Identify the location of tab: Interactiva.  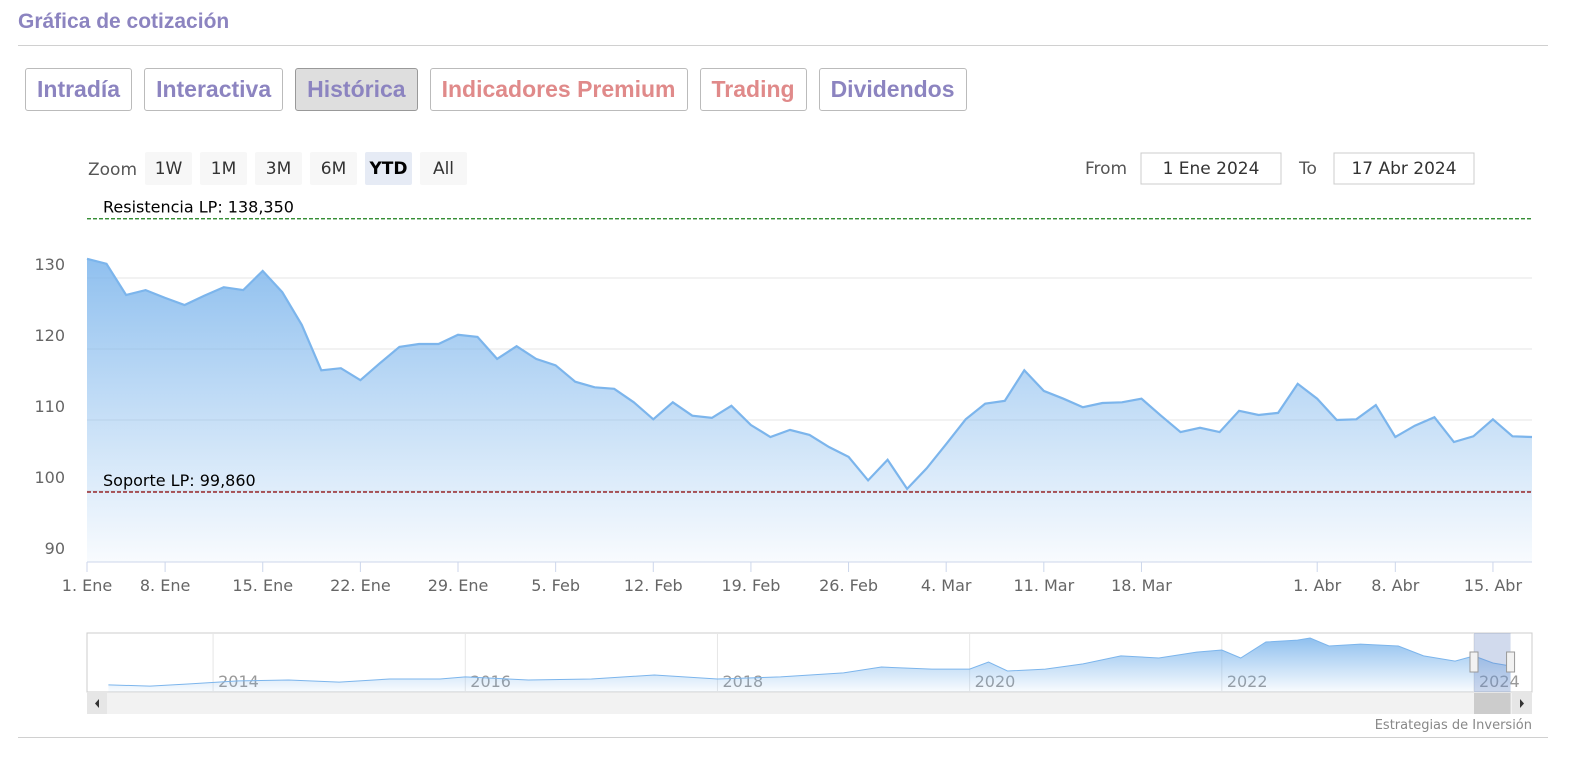
(214, 89).